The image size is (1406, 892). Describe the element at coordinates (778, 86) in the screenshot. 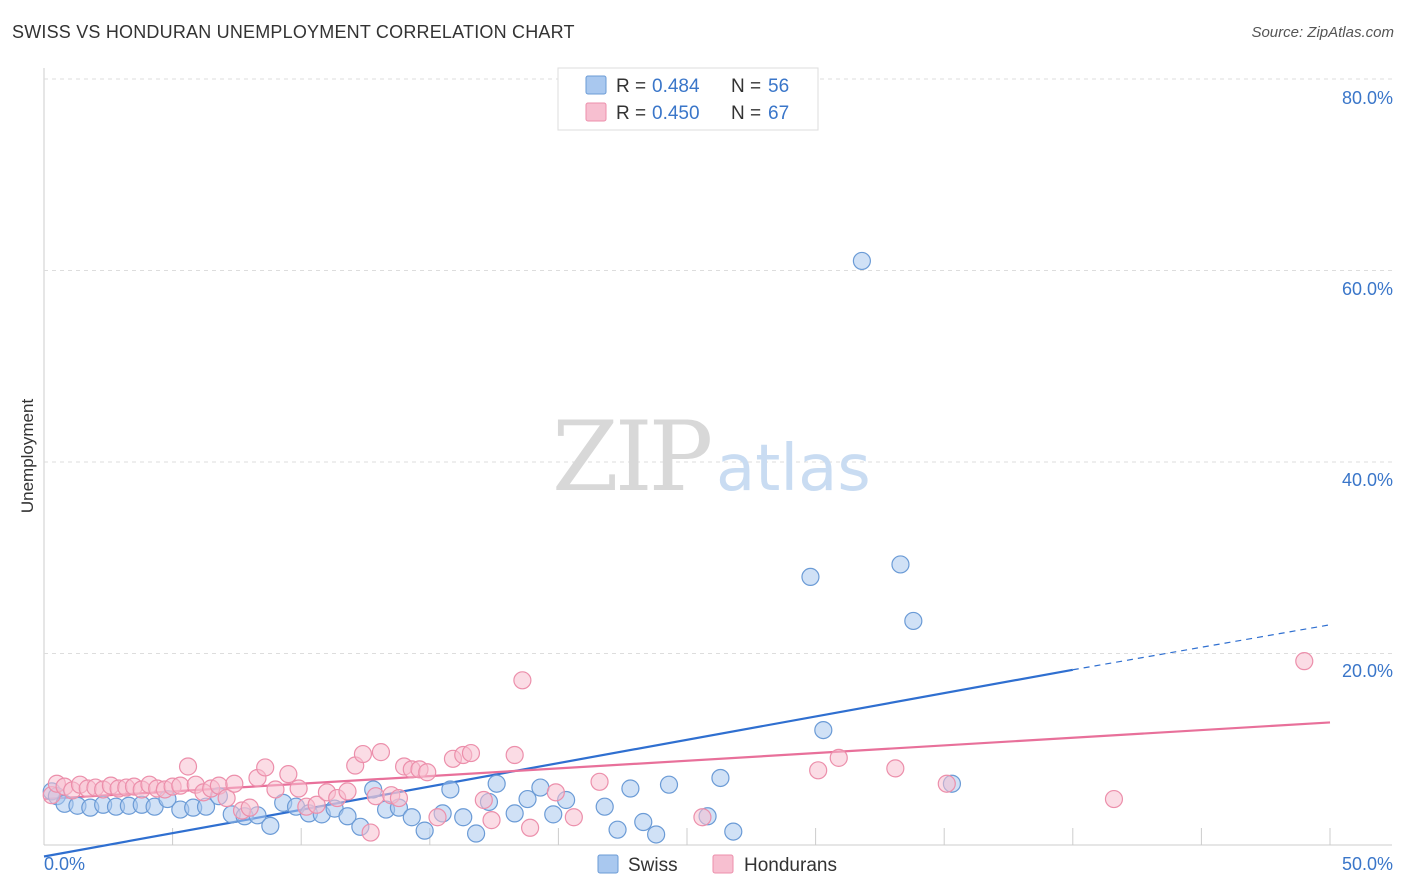

I see `legend-n-value-swiss: 56` at that location.